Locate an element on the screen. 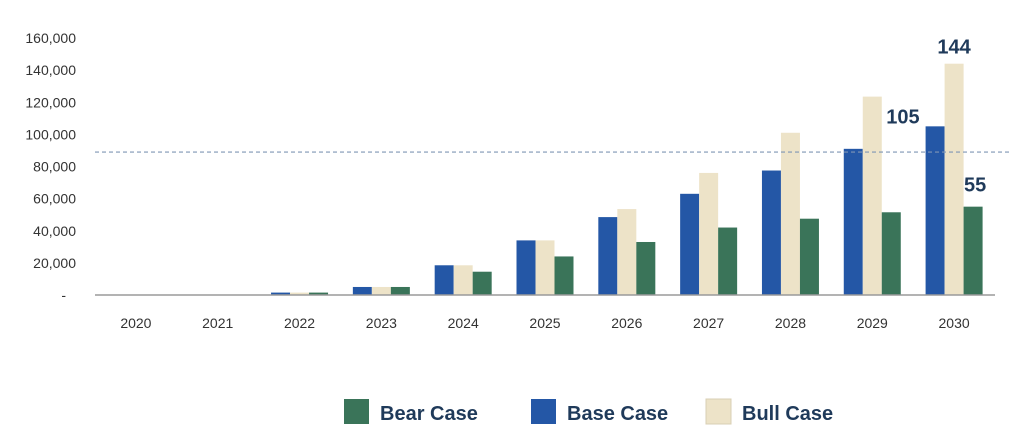  bar-bull-case-2026 is located at coordinates (627, 252).